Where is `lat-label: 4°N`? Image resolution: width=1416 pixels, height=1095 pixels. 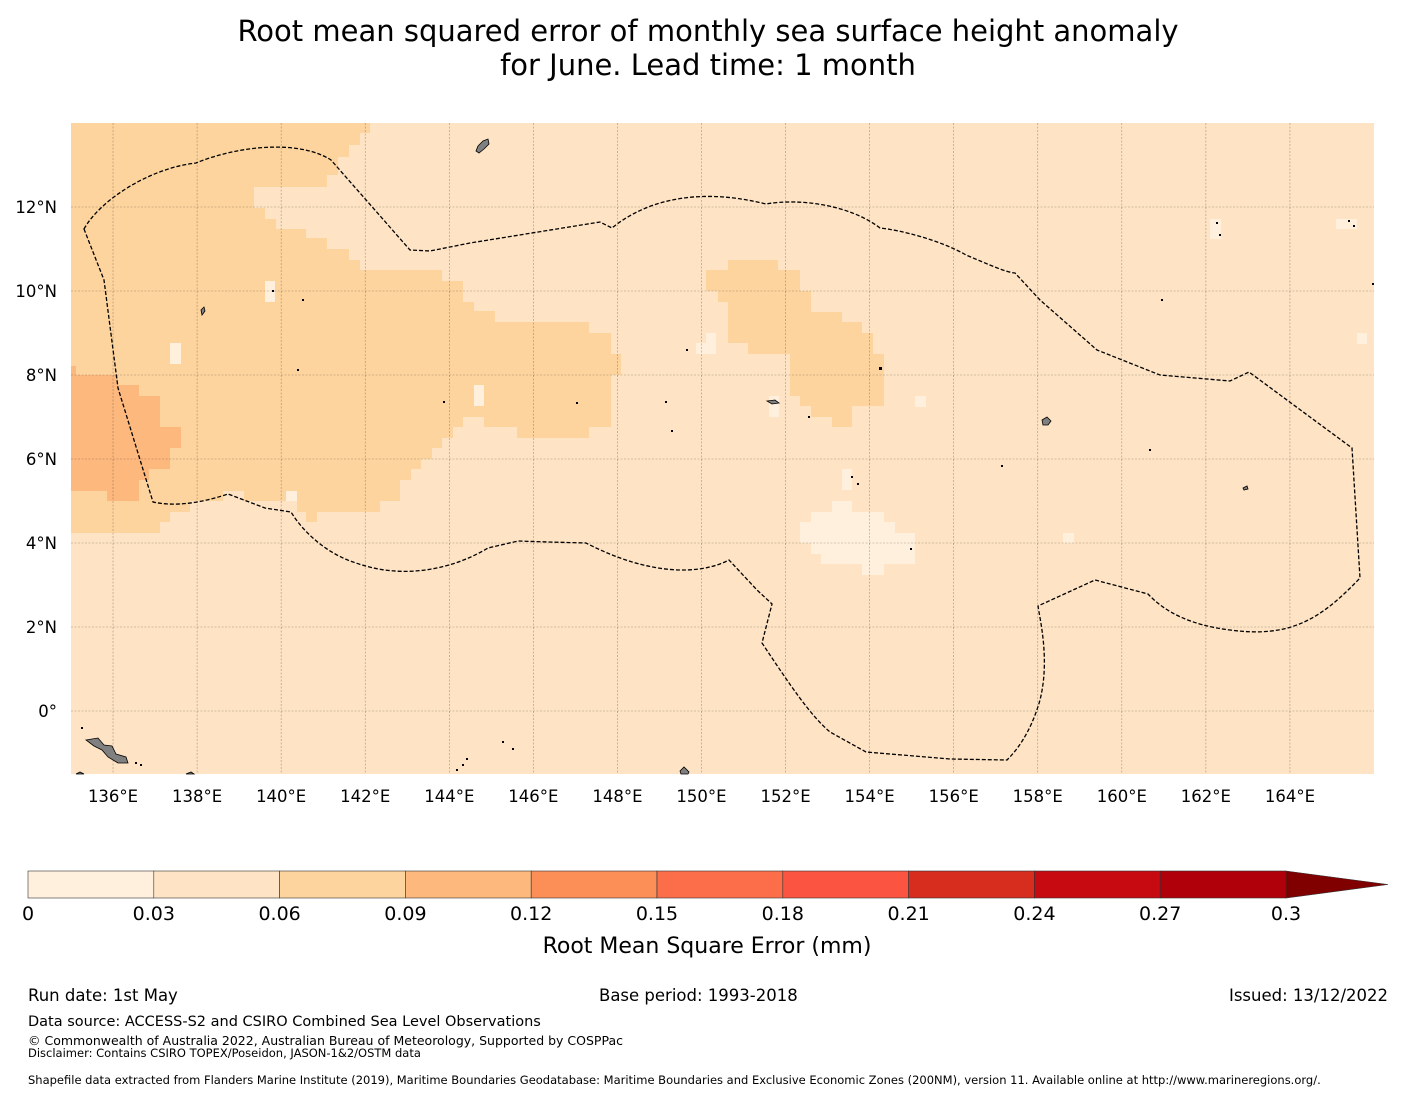 lat-label: 4°N is located at coordinates (41, 543).